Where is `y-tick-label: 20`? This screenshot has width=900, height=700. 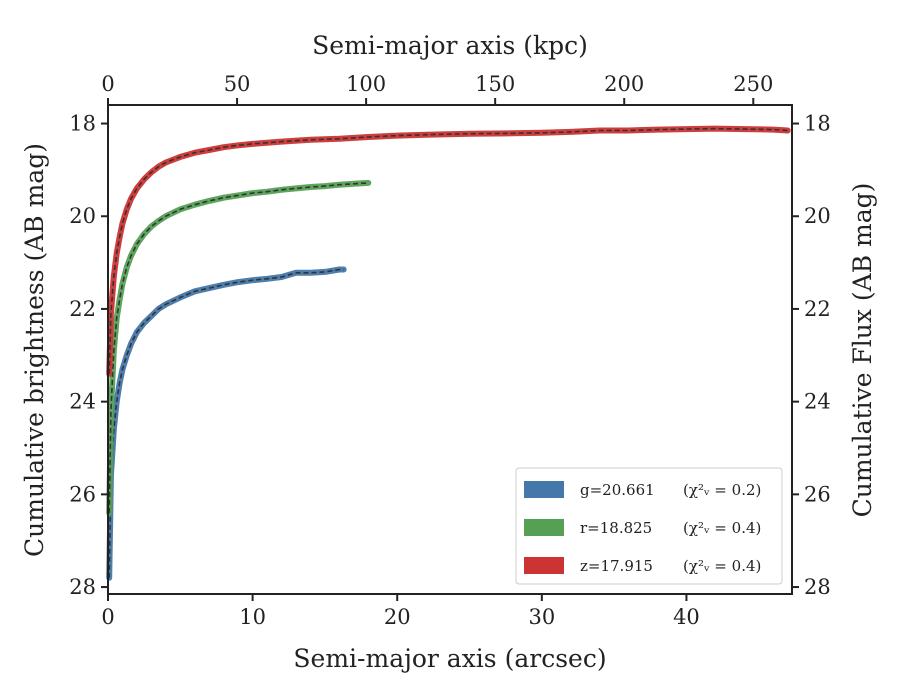 y-tick-label: 20 is located at coordinates (82, 216).